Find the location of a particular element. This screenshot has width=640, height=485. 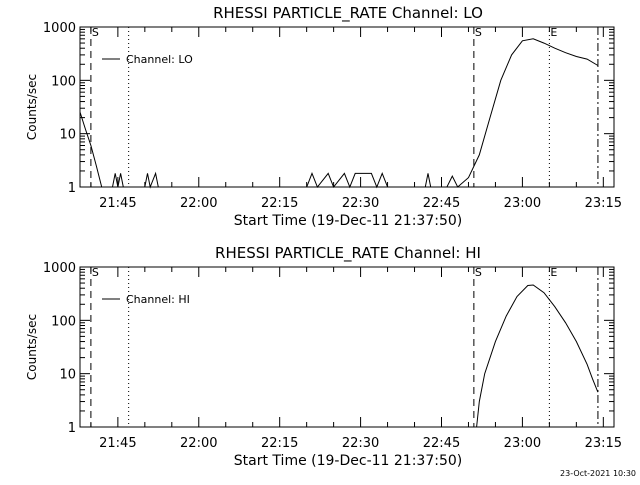

hi-ytick-label: 1 is located at coordinates (72, 428).